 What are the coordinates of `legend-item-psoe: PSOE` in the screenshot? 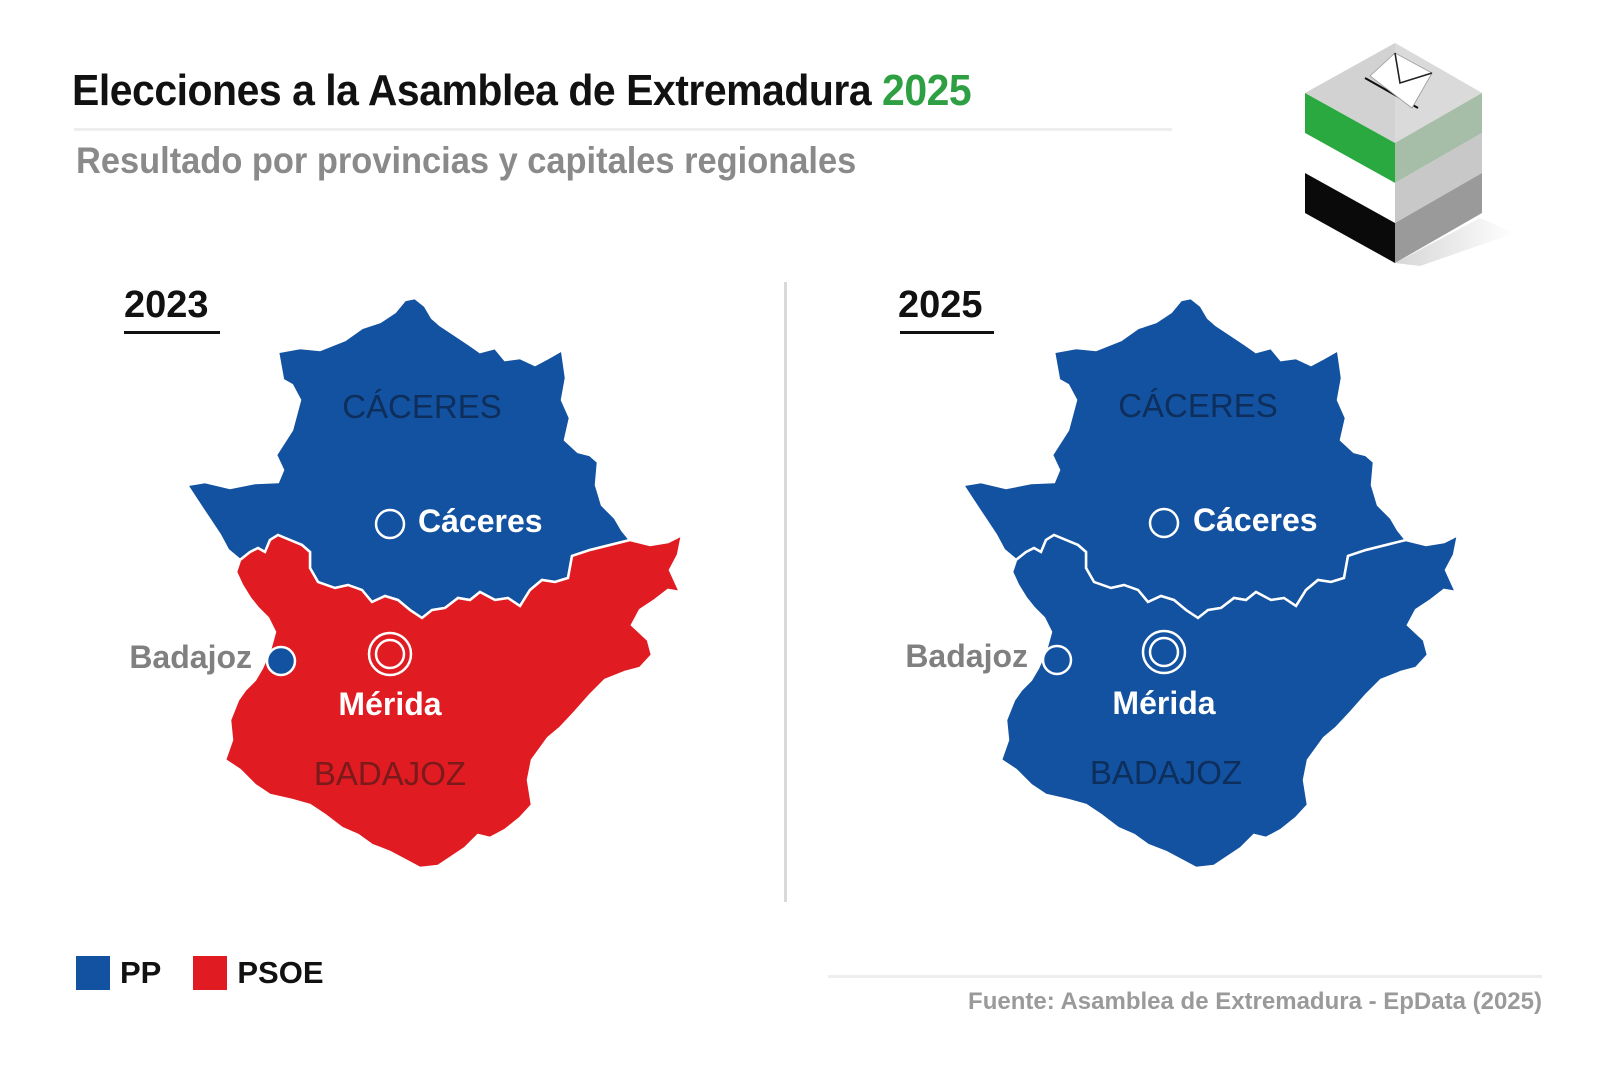 It's located at (258, 973).